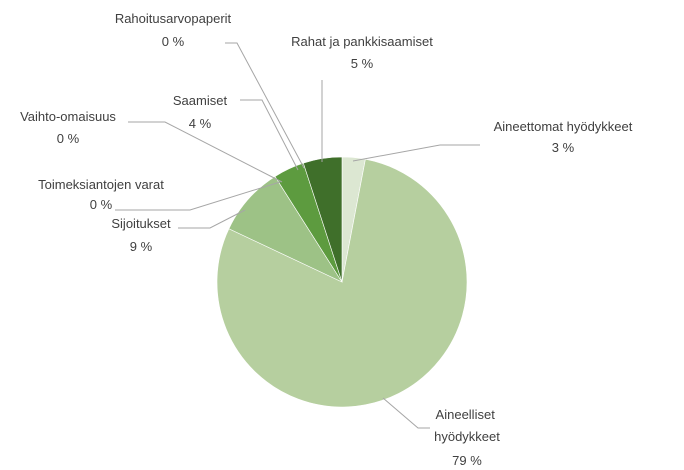 The width and height of the screenshot is (684, 470). What do you see at coordinates (467, 436) in the screenshot?
I see `label-aineelliset-line-2: hyödykkeet` at bounding box center [467, 436].